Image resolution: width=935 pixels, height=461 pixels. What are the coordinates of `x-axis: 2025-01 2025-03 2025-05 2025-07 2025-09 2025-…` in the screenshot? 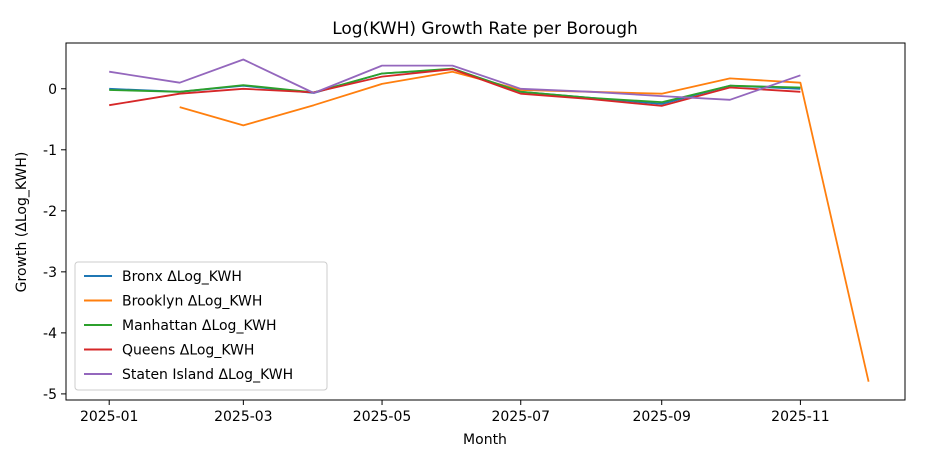 It's located at (455, 412).